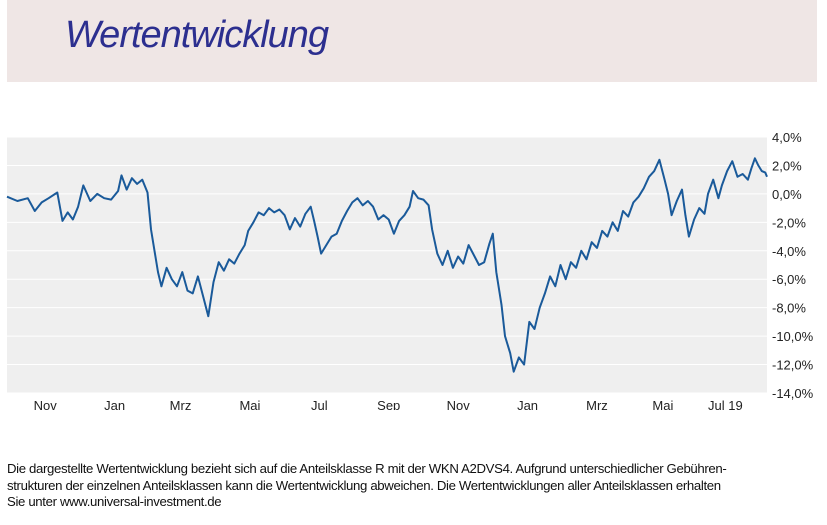 This screenshot has width=827, height=525. Describe the element at coordinates (793, 365) in the screenshot. I see `y-tick-label: -12,0%` at that location.